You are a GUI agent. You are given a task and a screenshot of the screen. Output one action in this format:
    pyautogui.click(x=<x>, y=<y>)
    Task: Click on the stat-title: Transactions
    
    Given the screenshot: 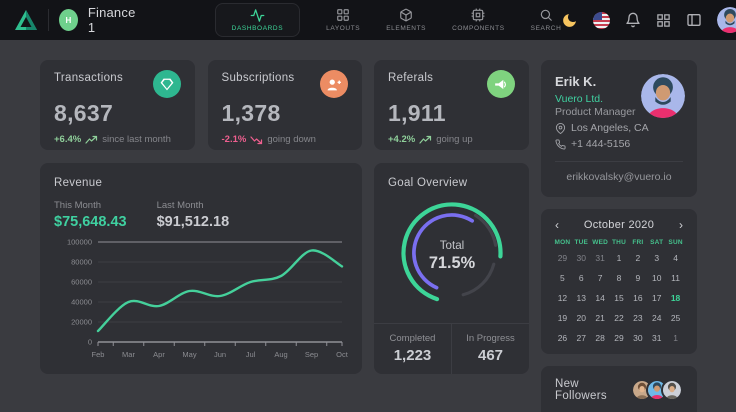 What is the action you would take?
    pyautogui.click(x=89, y=78)
    